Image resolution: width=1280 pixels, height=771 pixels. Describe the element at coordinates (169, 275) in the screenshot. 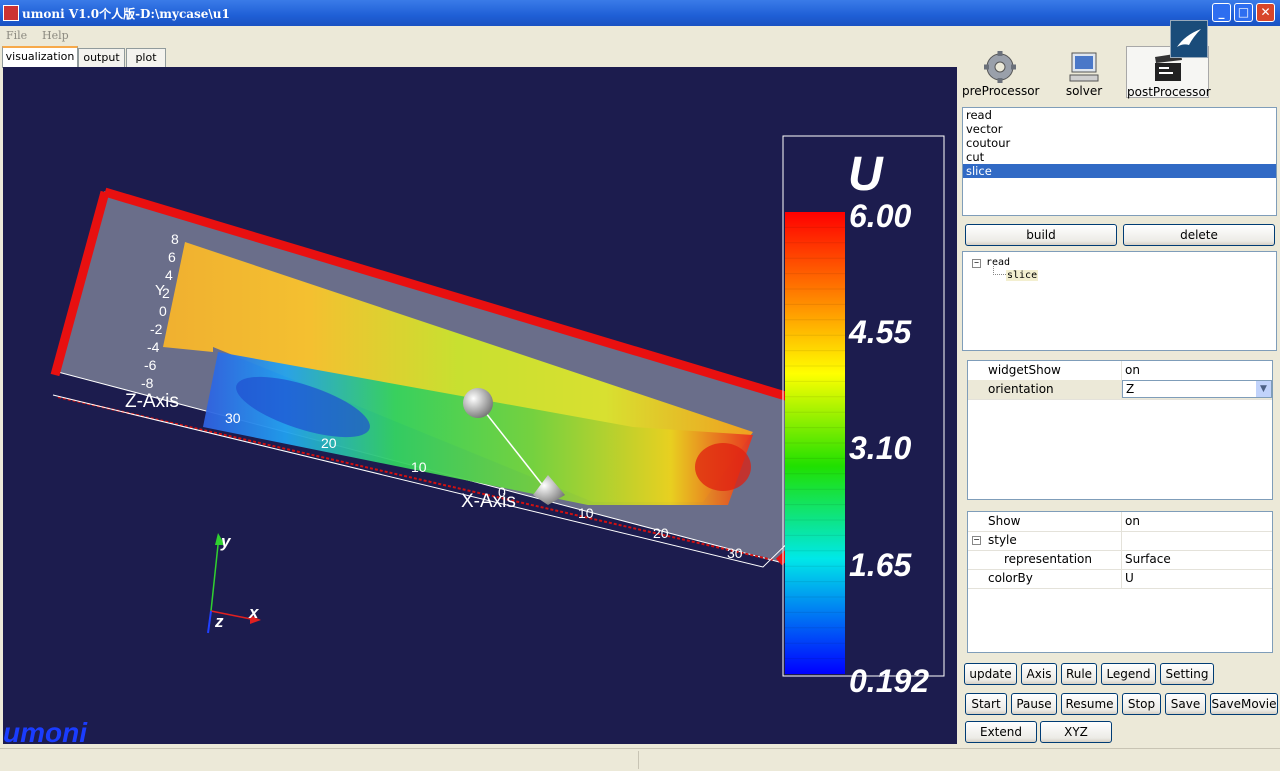

I see `y-tick-label: 4` at that location.